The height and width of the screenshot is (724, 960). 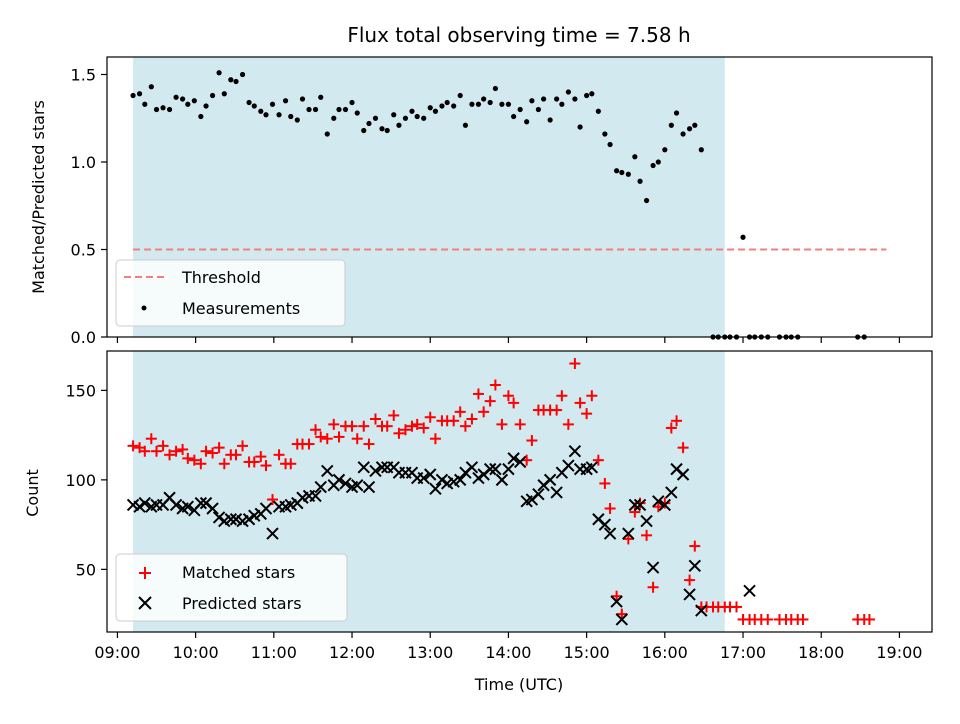 I want to click on x-tick-label: 17:00, so click(x=743, y=652).